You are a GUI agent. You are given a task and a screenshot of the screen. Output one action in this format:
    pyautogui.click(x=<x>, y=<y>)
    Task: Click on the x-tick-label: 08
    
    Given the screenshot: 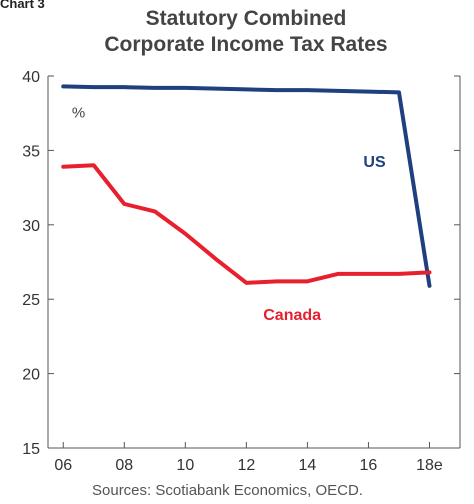 What is the action you would take?
    pyautogui.click(x=124, y=465)
    